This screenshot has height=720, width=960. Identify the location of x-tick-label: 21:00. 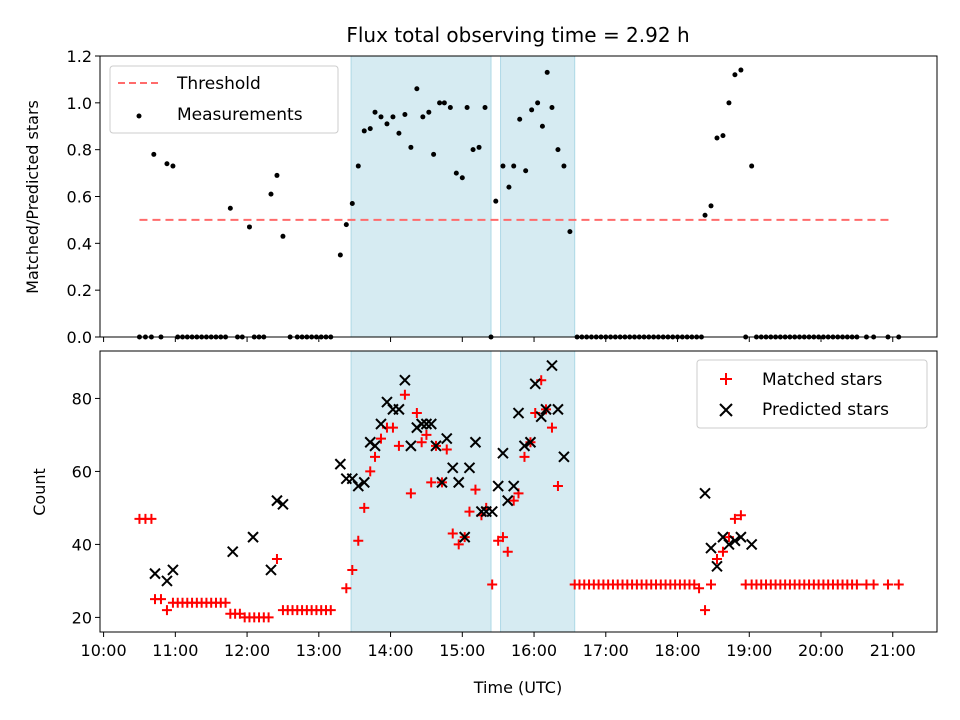
(893, 650).